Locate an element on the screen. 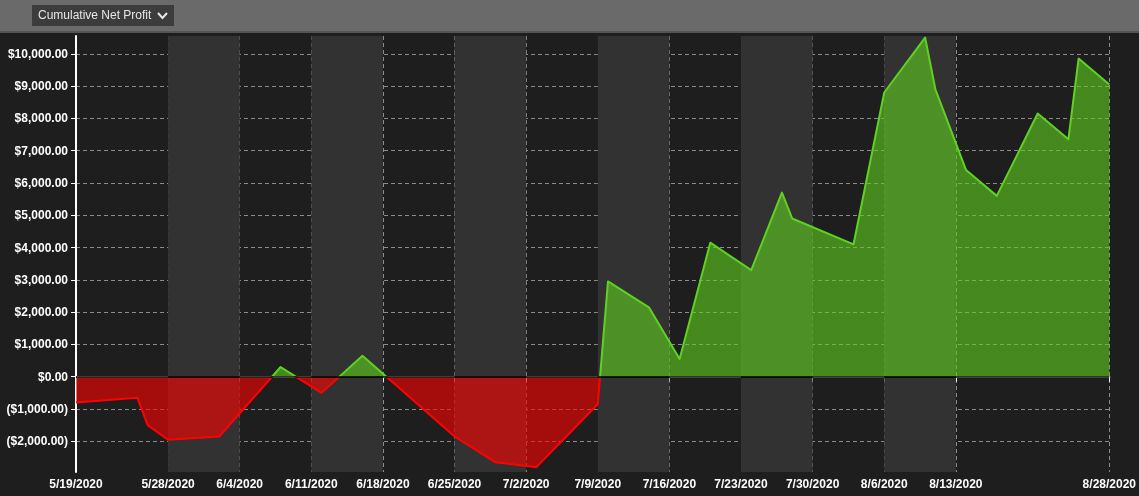  y-tick-label: $9,000.00 is located at coordinates (41, 86).